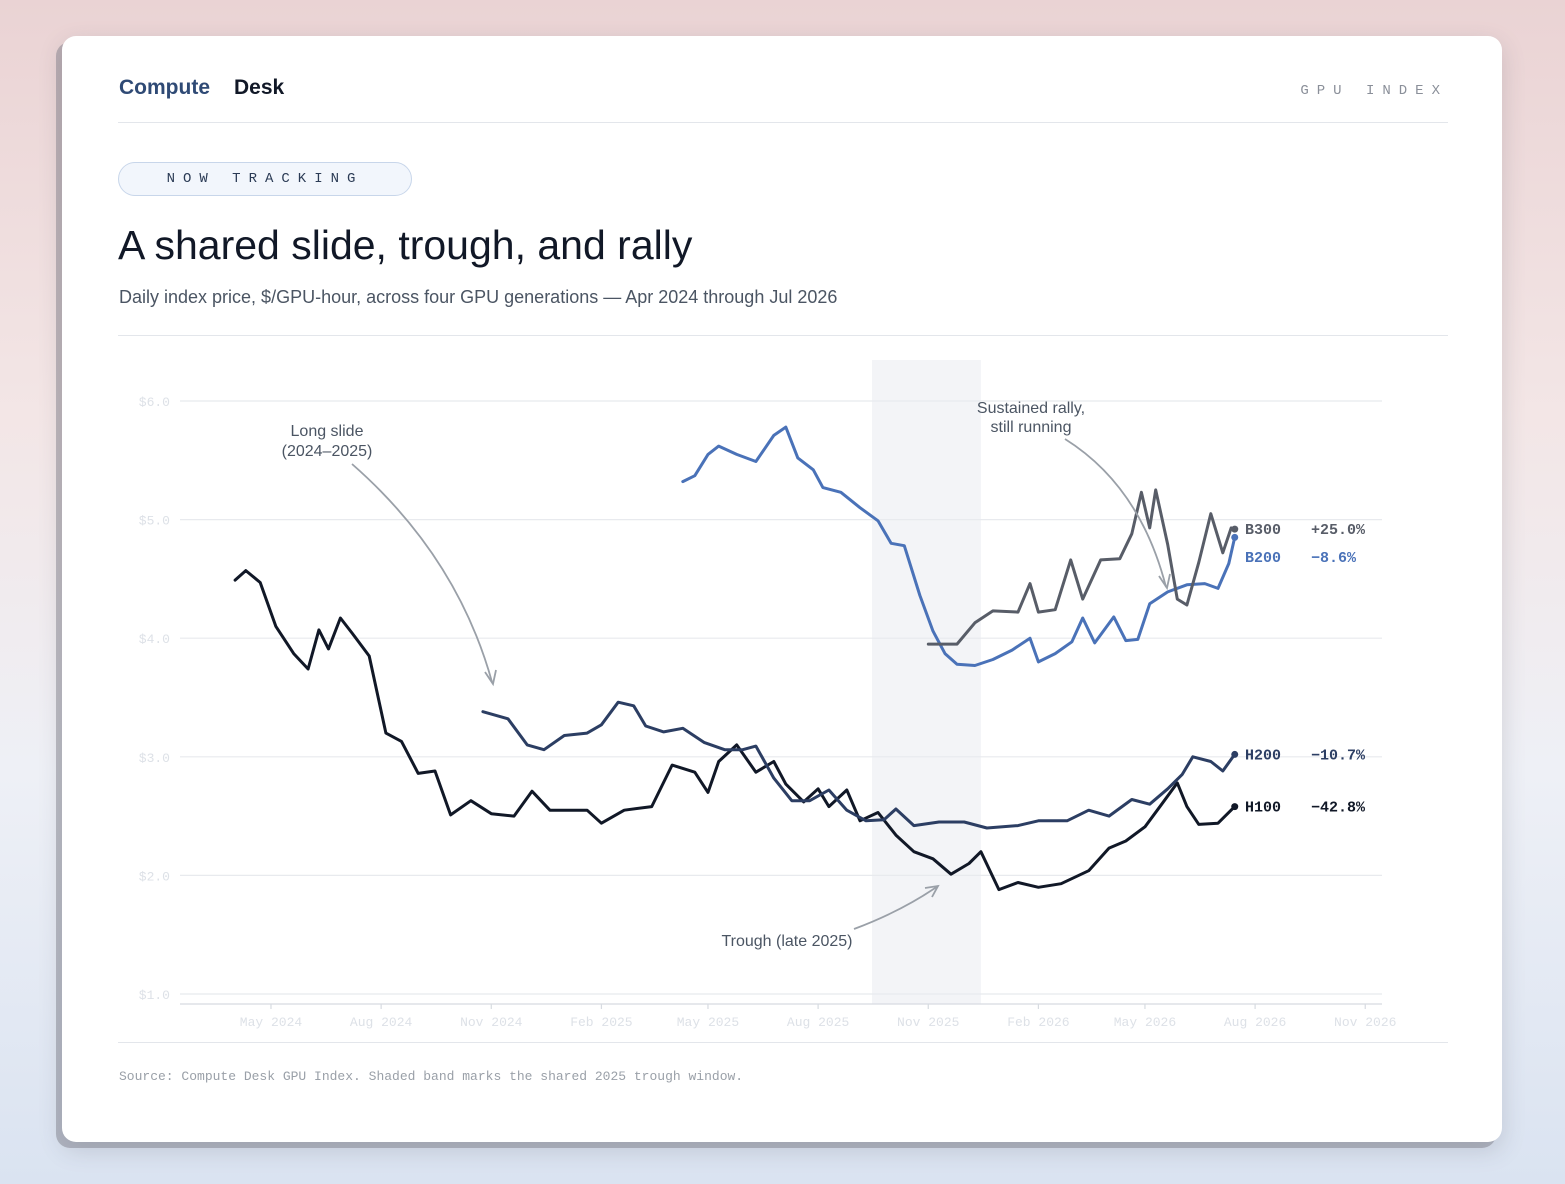  I want to click on series-line-h200, so click(859, 765).